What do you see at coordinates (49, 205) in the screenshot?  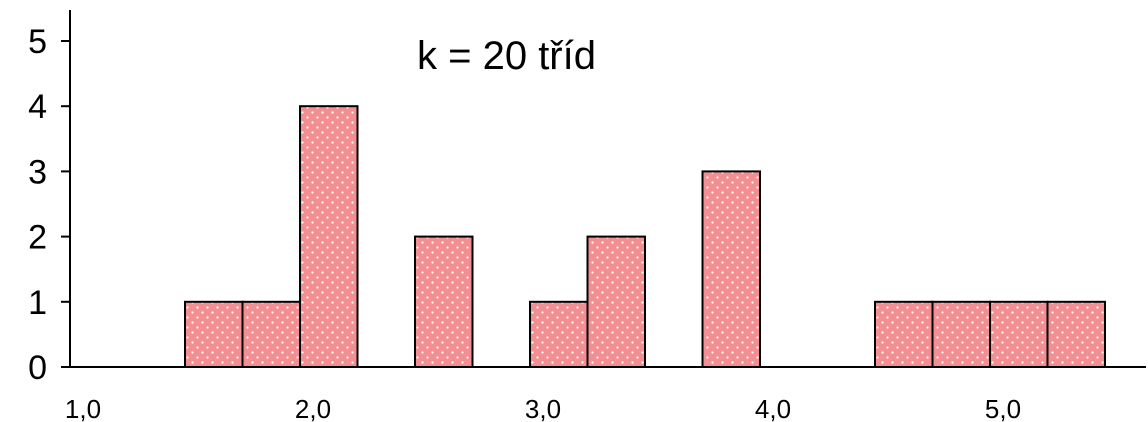 I see `y-ticks-group: 0 1 2 3 4 5` at bounding box center [49, 205].